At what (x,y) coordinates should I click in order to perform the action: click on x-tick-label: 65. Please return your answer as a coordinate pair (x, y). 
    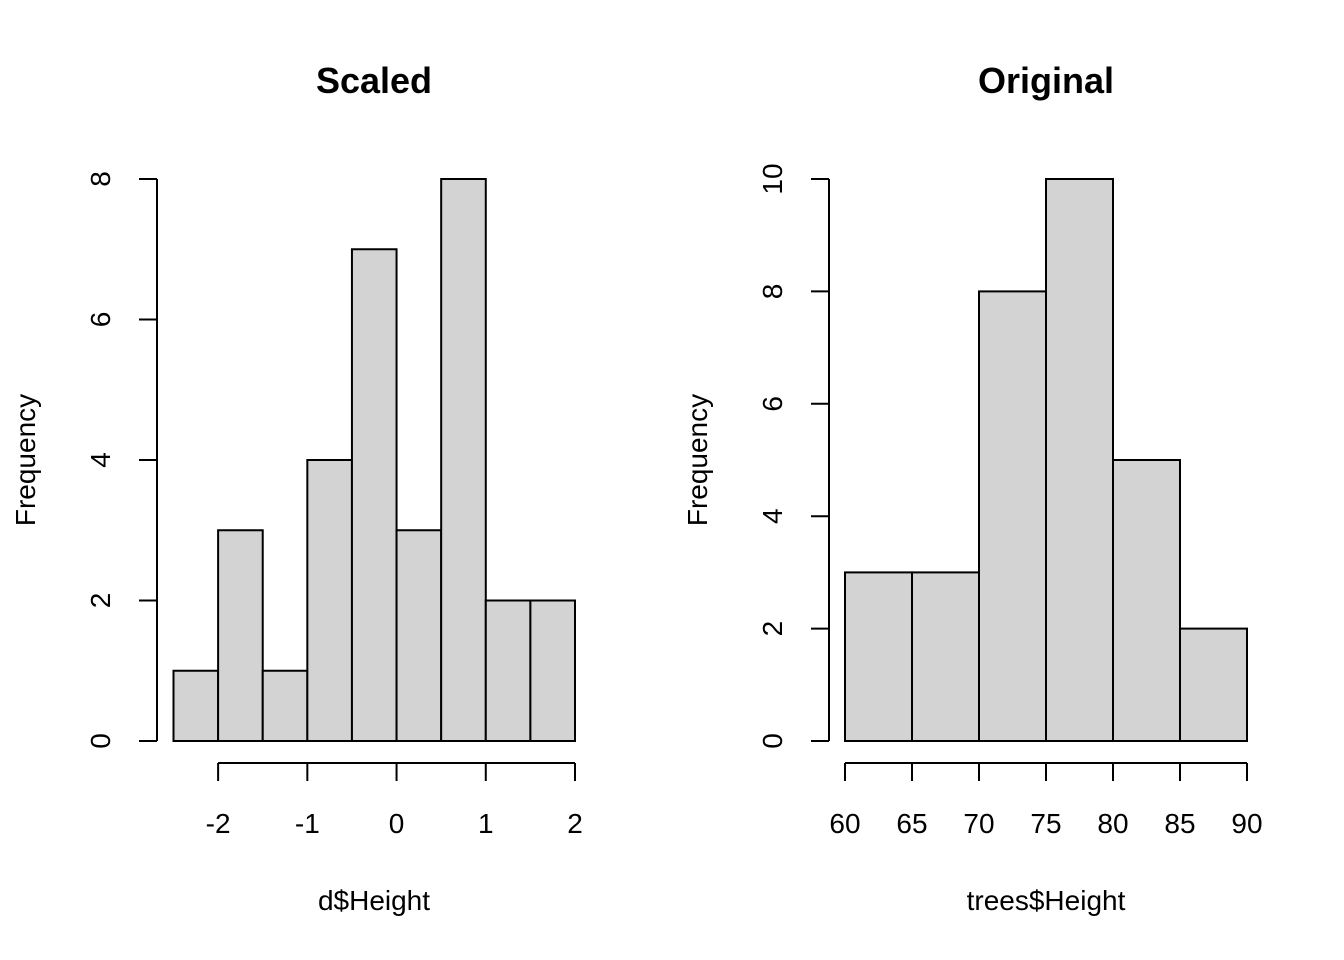
    Looking at the image, I should click on (911, 823).